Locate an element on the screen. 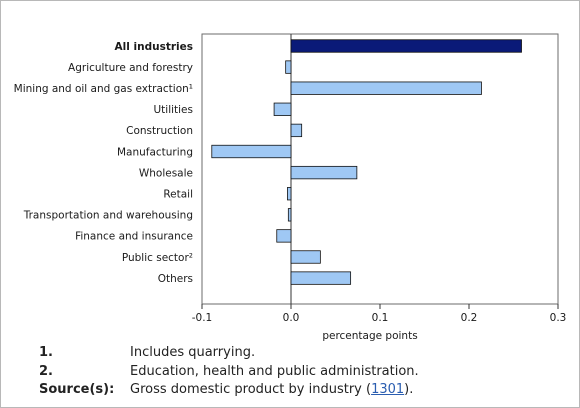  source-key: Source(s): is located at coordinates (77, 389).